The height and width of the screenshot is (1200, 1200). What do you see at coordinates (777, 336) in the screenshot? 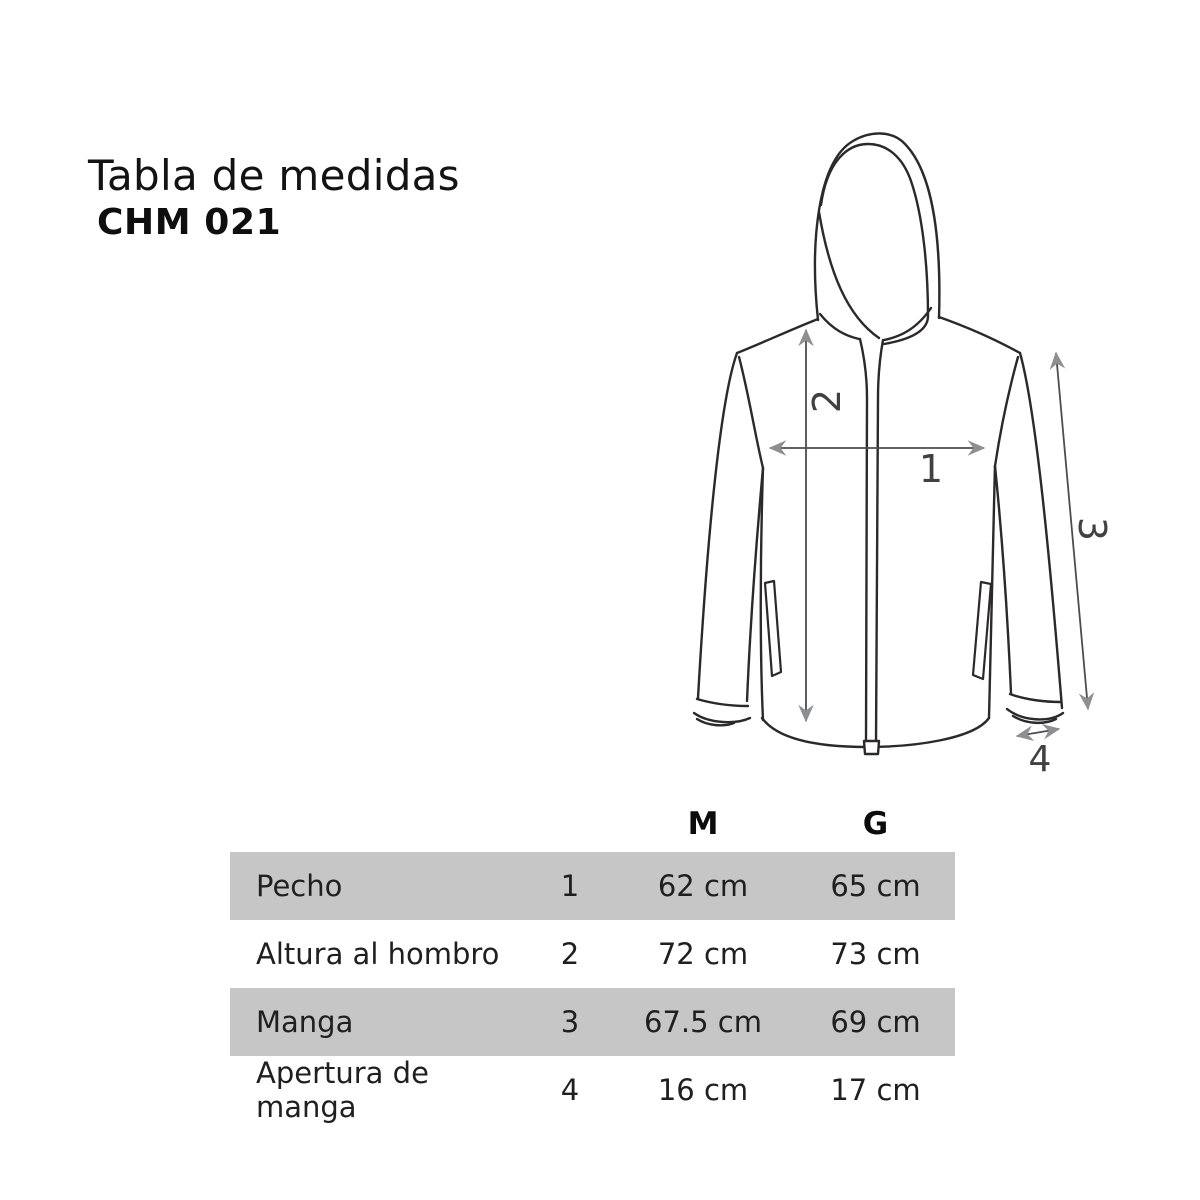
I see `shoulder-left` at bounding box center [777, 336].